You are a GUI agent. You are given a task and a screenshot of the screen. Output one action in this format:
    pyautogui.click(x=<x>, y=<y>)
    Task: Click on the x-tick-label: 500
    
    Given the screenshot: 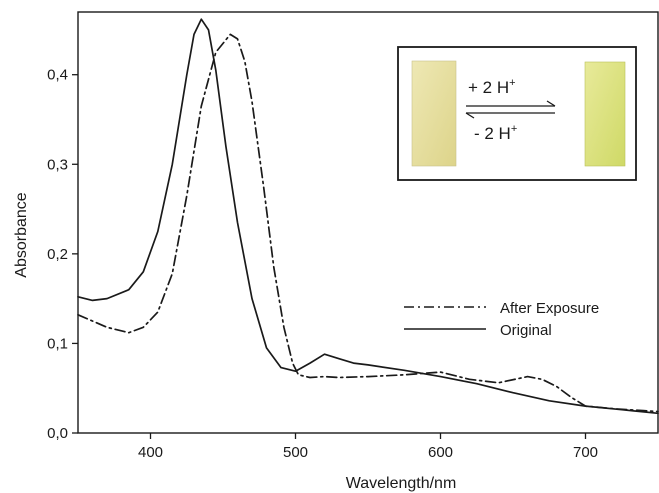 What is the action you would take?
    pyautogui.click(x=295, y=452)
    